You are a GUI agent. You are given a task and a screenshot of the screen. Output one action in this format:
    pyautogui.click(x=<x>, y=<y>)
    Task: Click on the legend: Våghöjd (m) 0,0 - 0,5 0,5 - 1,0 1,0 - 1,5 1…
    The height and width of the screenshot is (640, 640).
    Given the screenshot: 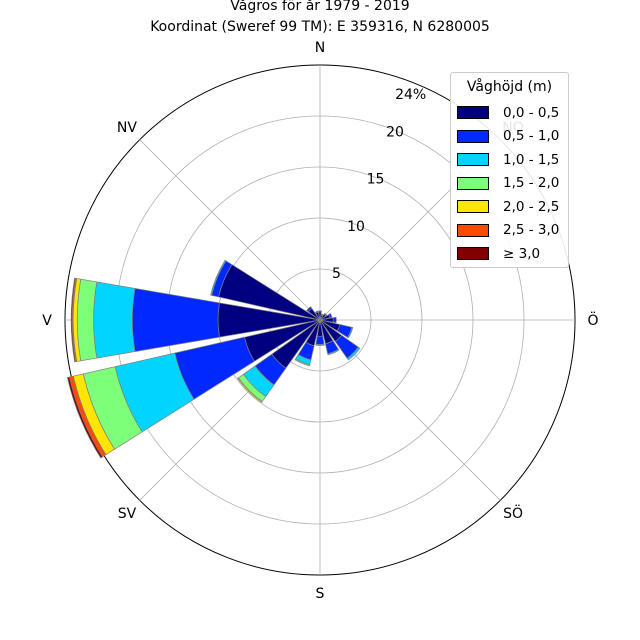 What is the action you would take?
    pyautogui.click(x=509, y=170)
    